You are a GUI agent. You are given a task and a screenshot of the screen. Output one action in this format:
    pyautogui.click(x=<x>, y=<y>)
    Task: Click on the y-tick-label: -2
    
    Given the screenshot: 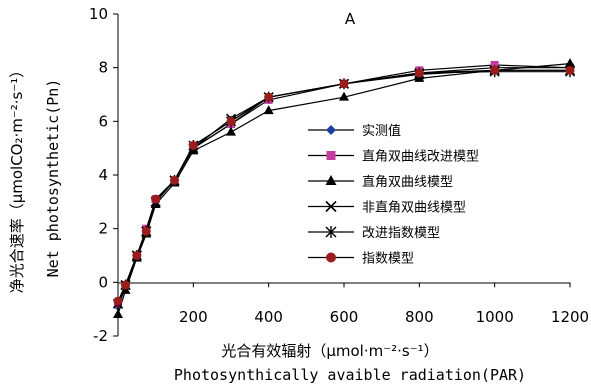 What is the action you would take?
    pyautogui.click(x=100, y=336)
    